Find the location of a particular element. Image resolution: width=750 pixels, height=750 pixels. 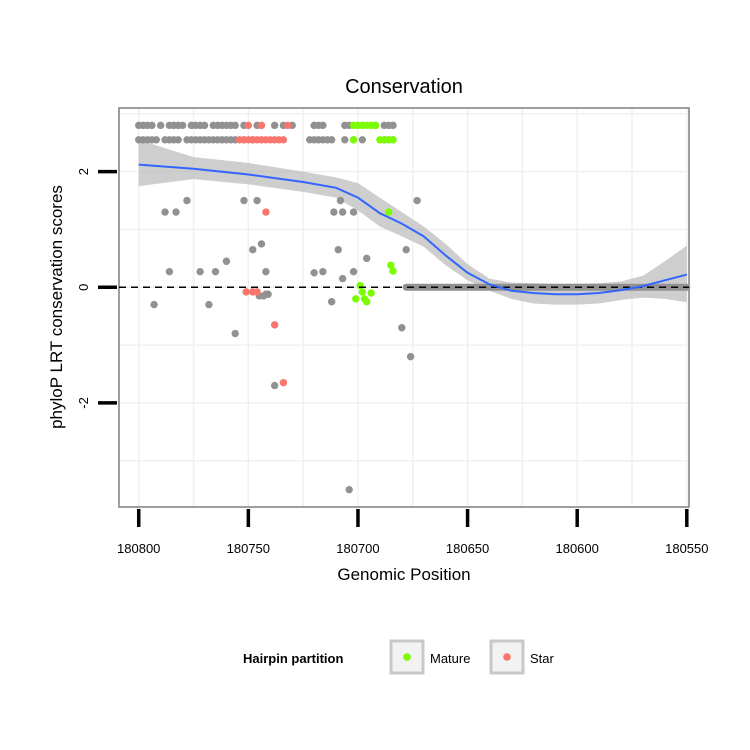

x-tick-label: 180550 is located at coordinates (686, 548).